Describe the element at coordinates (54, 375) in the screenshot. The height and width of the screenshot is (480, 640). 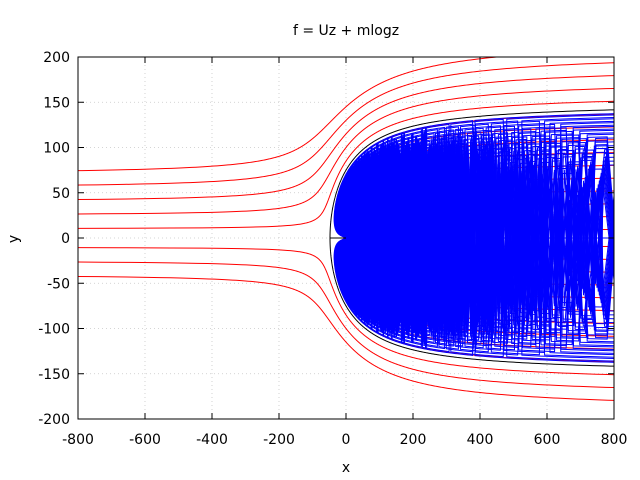
I see `y-tick-label: -150` at that location.